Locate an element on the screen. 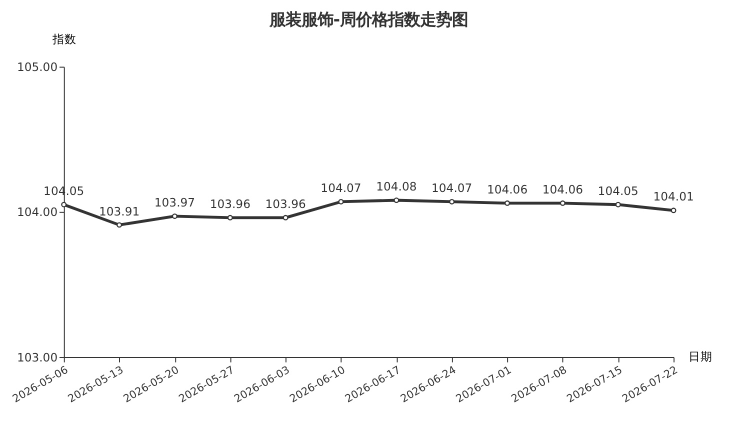  data-label: 103.97 is located at coordinates (175, 203).